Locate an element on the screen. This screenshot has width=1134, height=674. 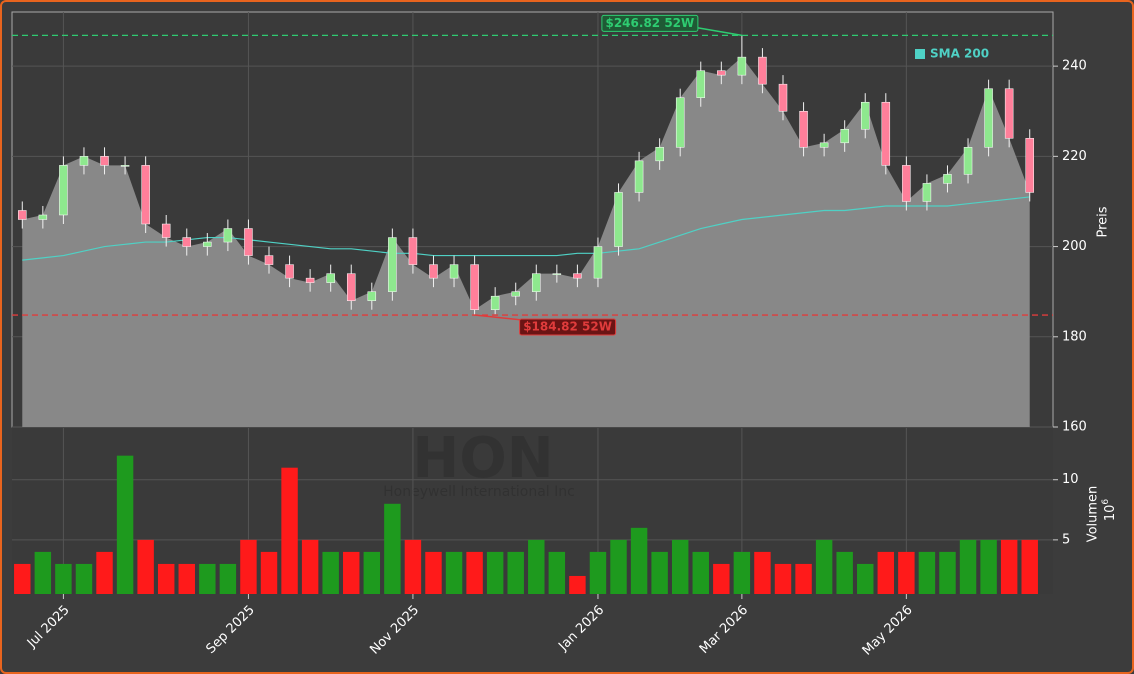
y-tick-label: 10 is located at coordinates (1070, 479).